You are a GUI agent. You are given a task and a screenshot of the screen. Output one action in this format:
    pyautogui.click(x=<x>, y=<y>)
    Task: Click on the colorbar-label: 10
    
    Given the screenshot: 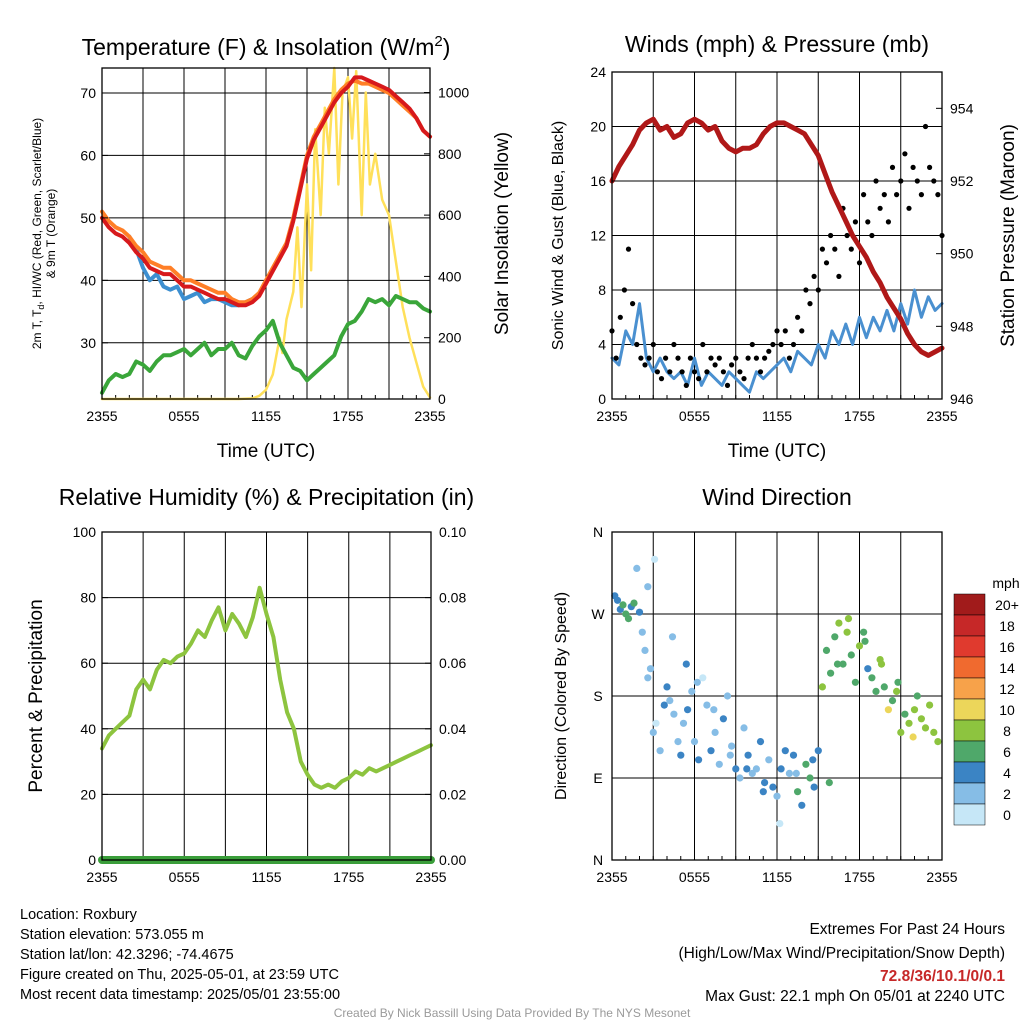 What is the action you would take?
    pyautogui.click(x=1007, y=710)
    